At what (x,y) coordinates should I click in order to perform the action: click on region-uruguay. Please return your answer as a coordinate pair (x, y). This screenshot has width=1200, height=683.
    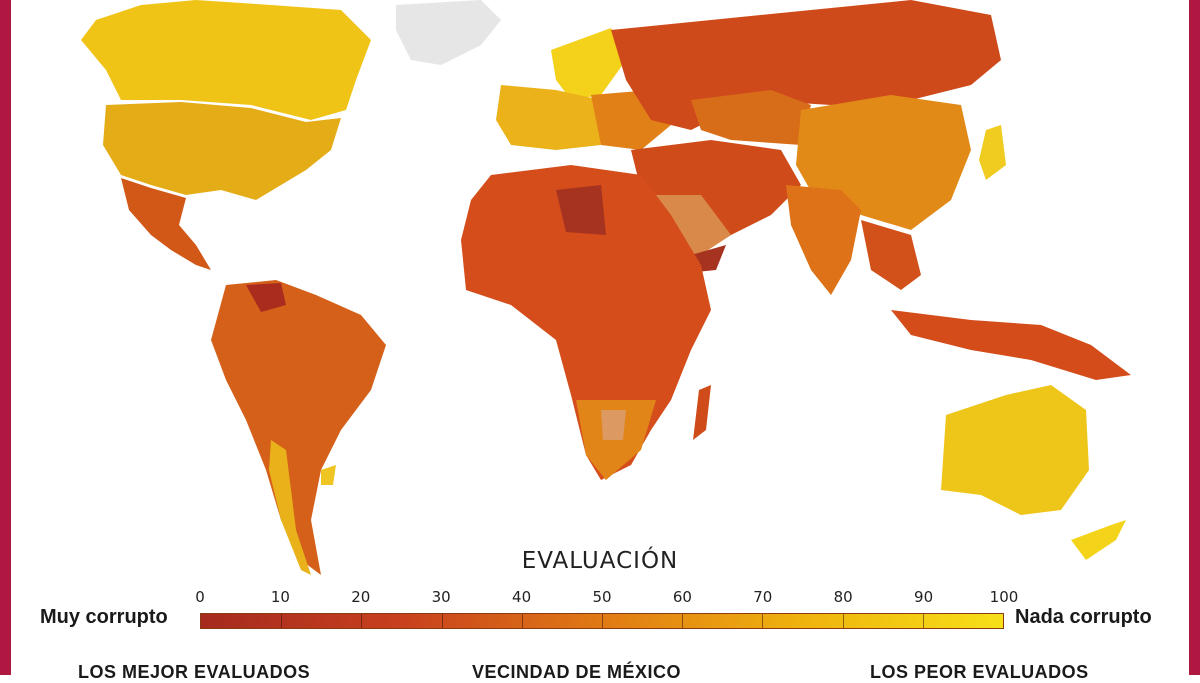
    Looking at the image, I should click on (328, 475).